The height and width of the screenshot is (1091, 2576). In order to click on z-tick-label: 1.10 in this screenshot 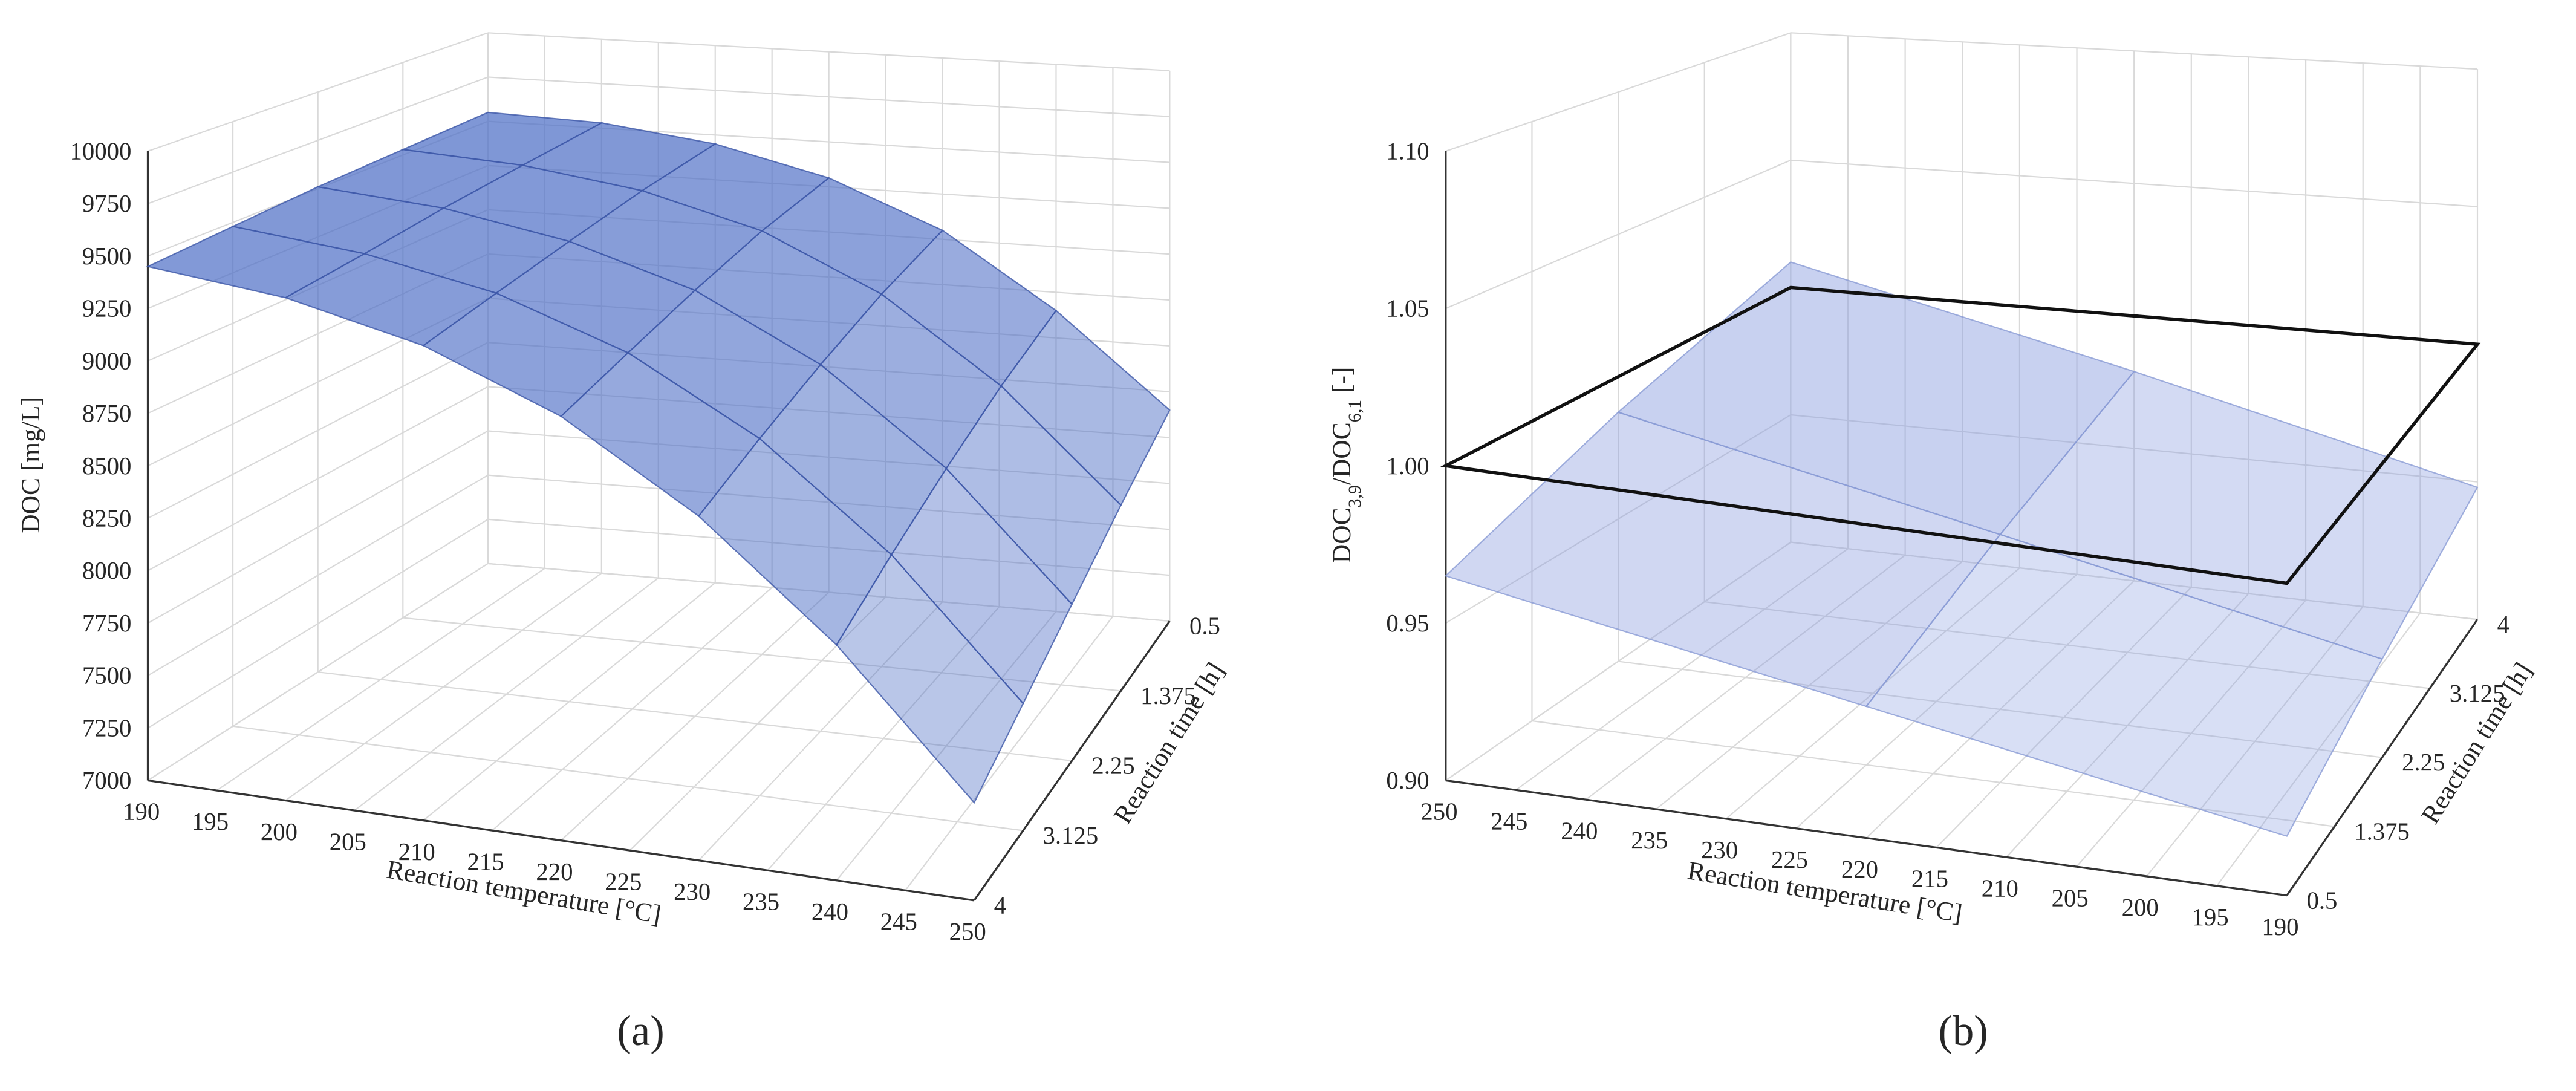, I will do `click(1408, 151)`.